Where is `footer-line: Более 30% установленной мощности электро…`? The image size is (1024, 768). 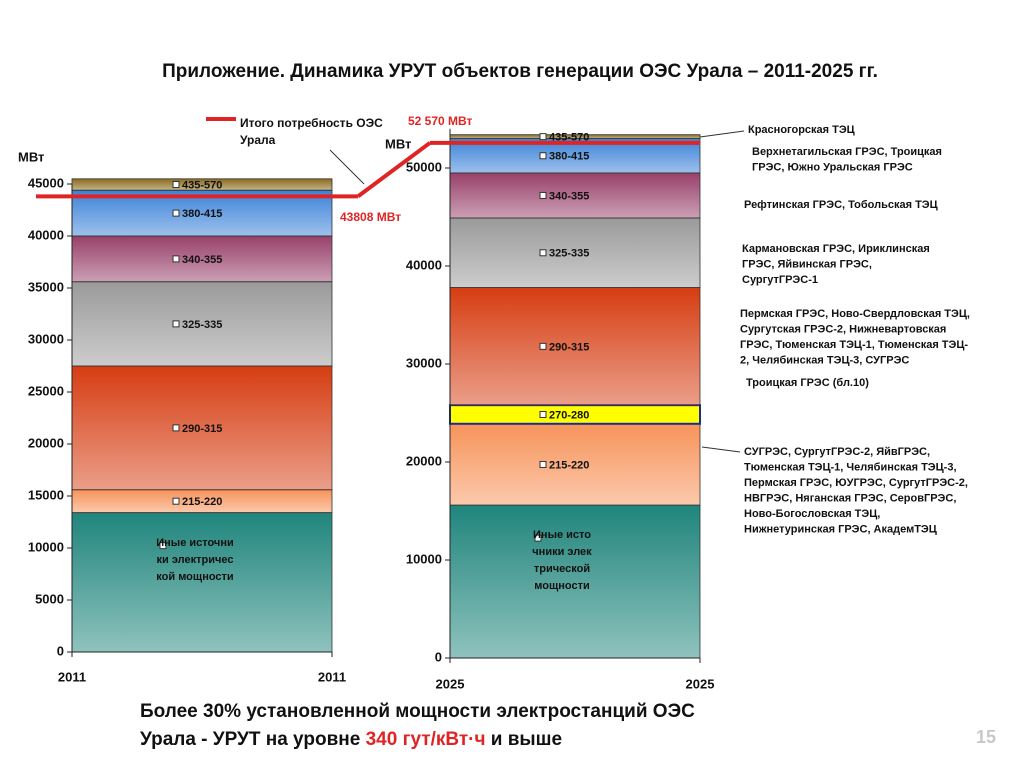
footer-line: Более 30% установленной мощности электро… is located at coordinates (417, 711).